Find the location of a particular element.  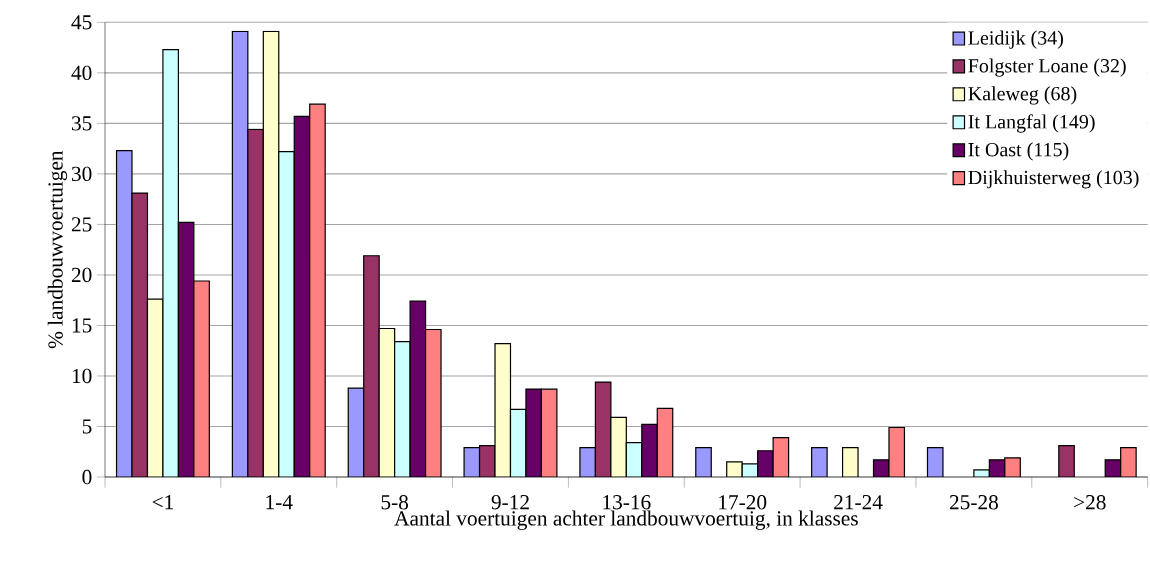

x-tick-label: 9-12 is located at coordinates (510, 502).